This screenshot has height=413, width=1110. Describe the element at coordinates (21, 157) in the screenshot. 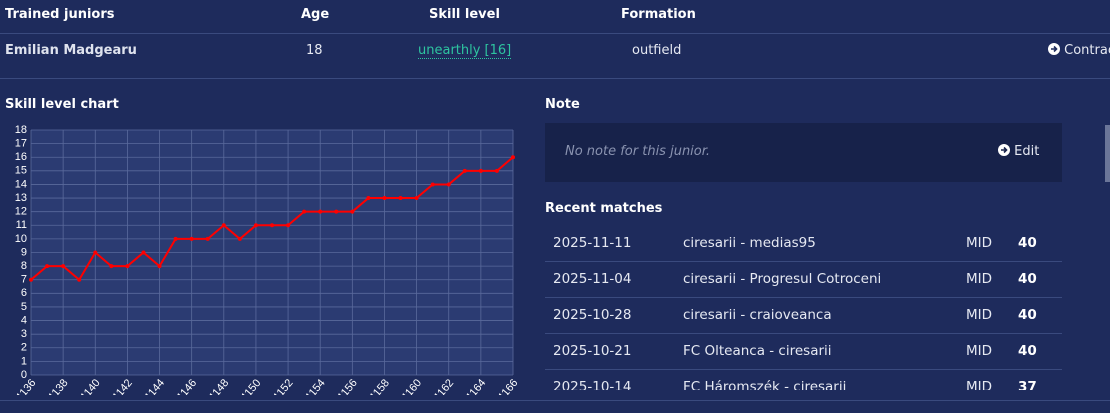

I see `y-tick-label: 16` at that location.